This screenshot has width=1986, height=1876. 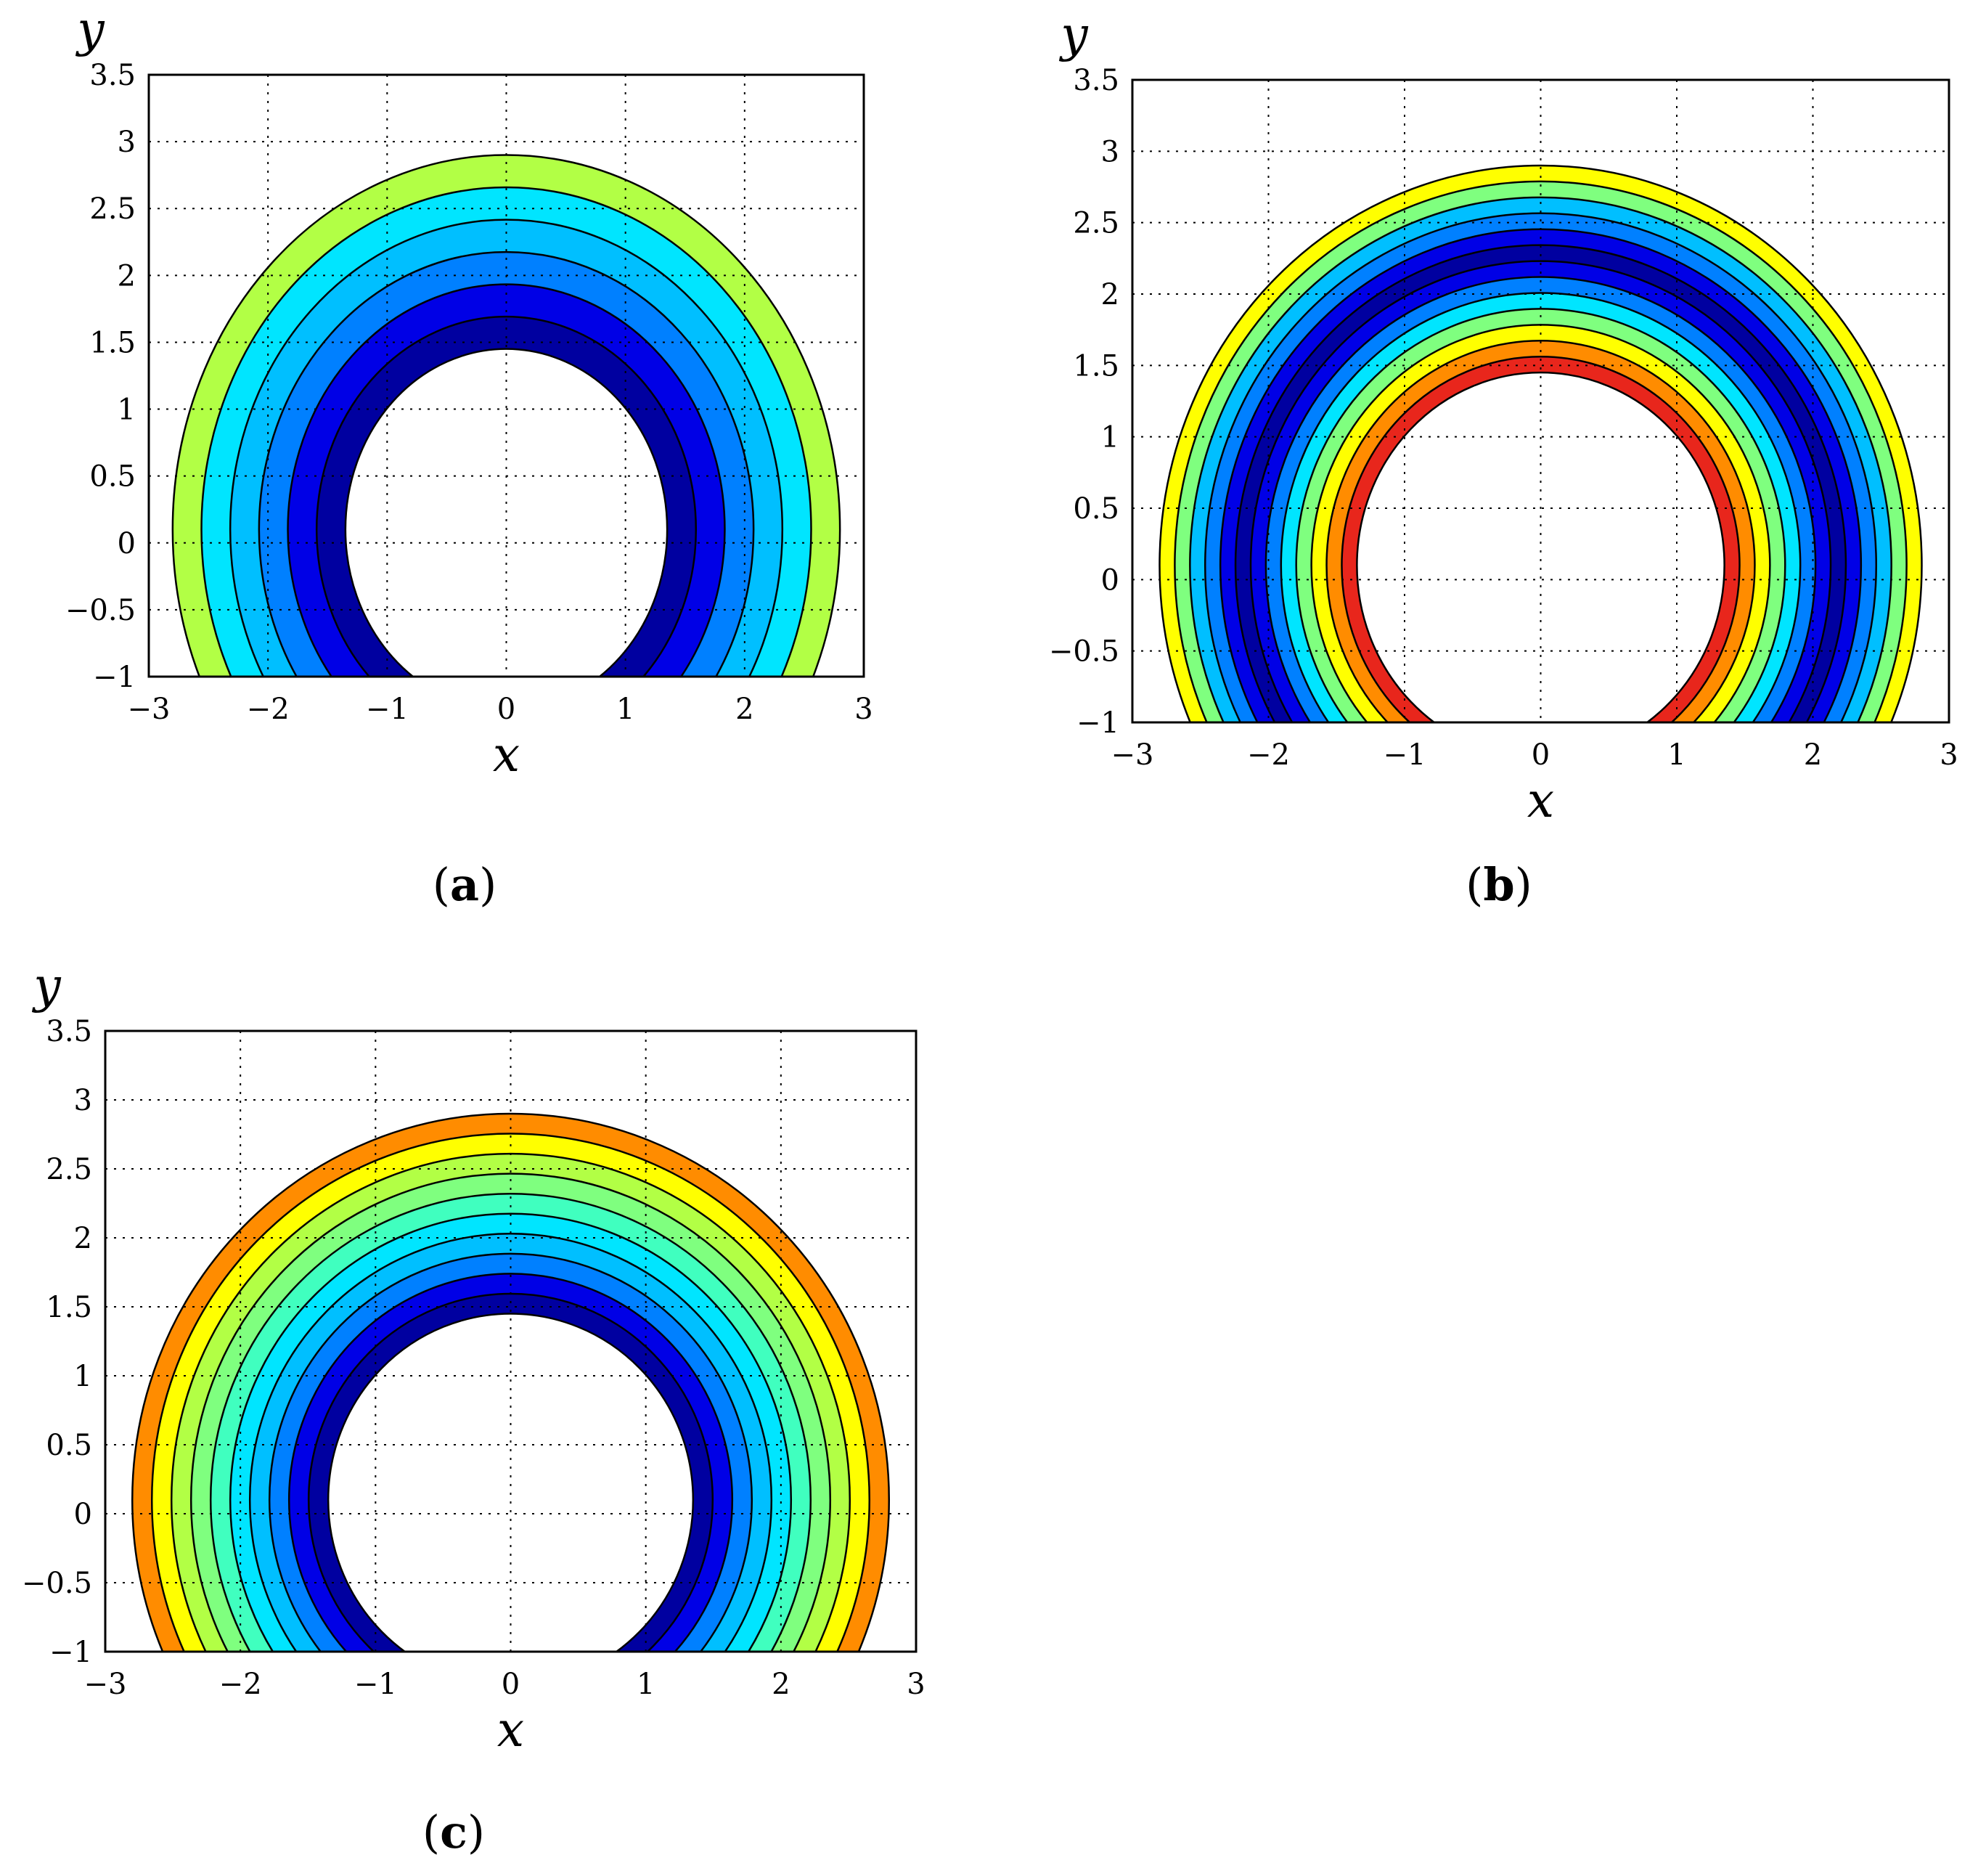 What do you see at coordinates (1499, 884) in the screenshot?
I see `panel-caption: (b)` at bounding box center [1499, 884].